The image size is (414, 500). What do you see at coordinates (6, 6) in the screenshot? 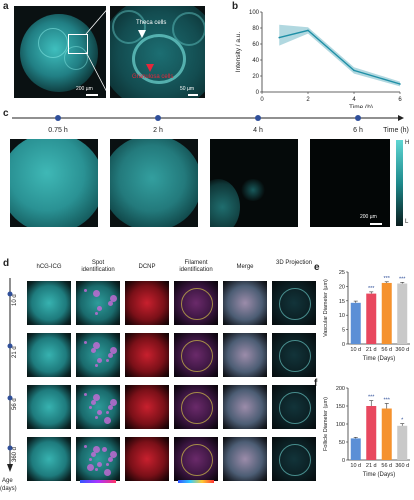
I see `panel-letter-a: a` at bounding box center [6, 6].